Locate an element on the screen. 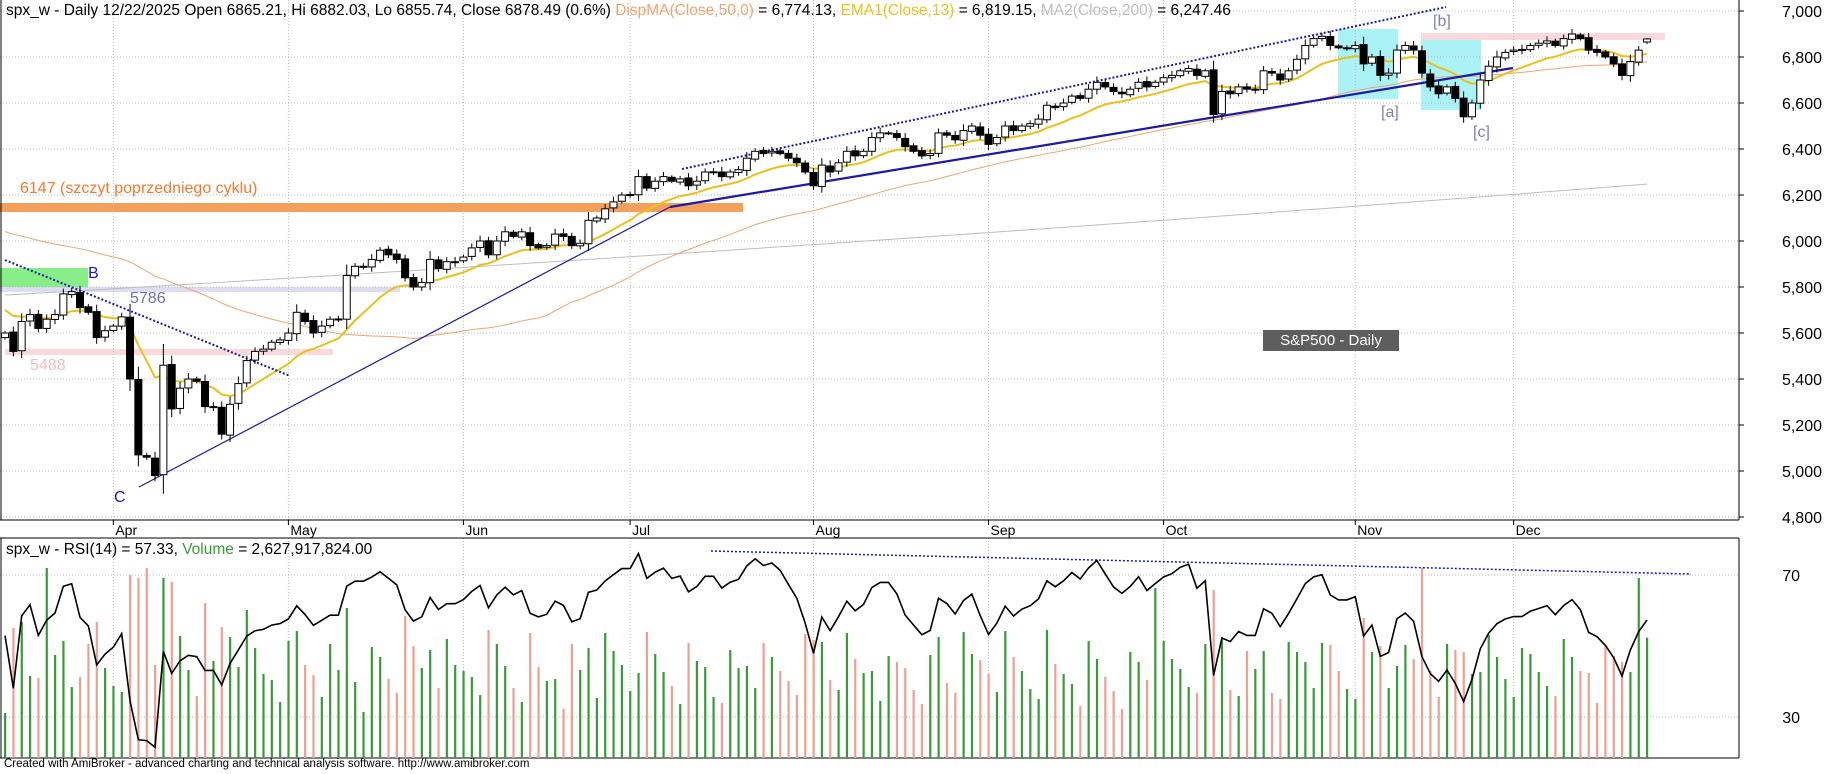 The image size is (1828, 774). price-tick-label: 6,200 is located at coordinates (1802, 196).